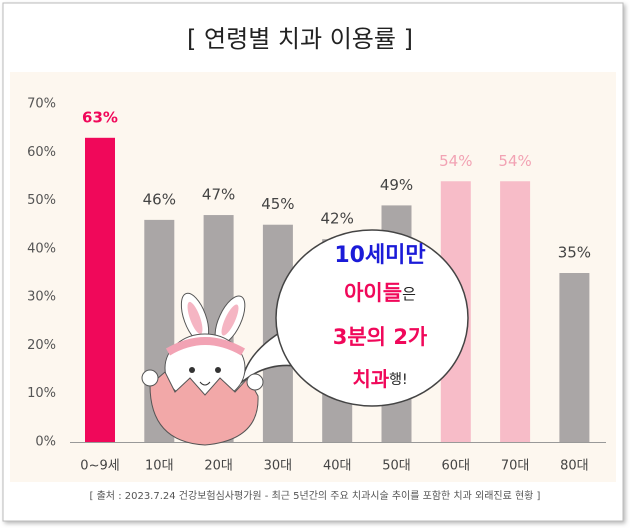  Describe the element at coordinates (337, 466) in the screenshot. I see `x-tick-label: 40대` at that location.